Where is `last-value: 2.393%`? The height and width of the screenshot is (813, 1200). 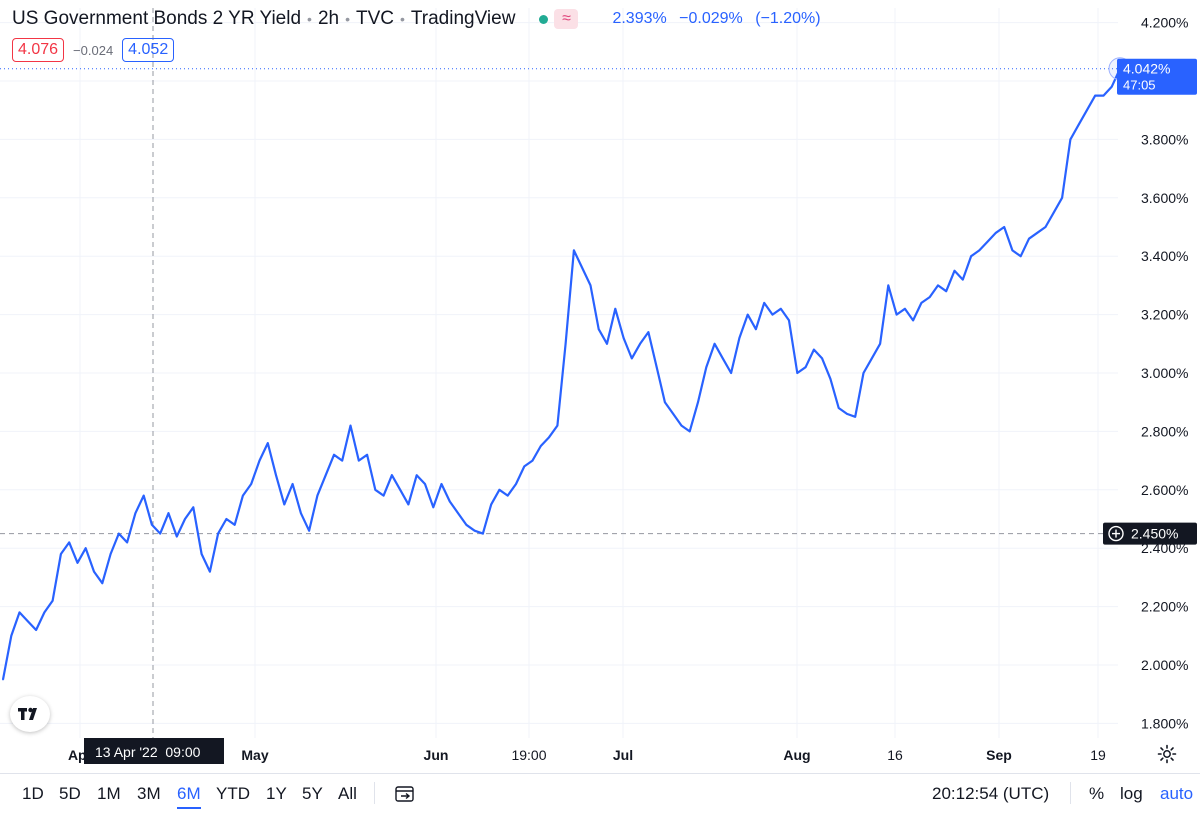 last-value: 2.393% is located at coordinates (639, 18).